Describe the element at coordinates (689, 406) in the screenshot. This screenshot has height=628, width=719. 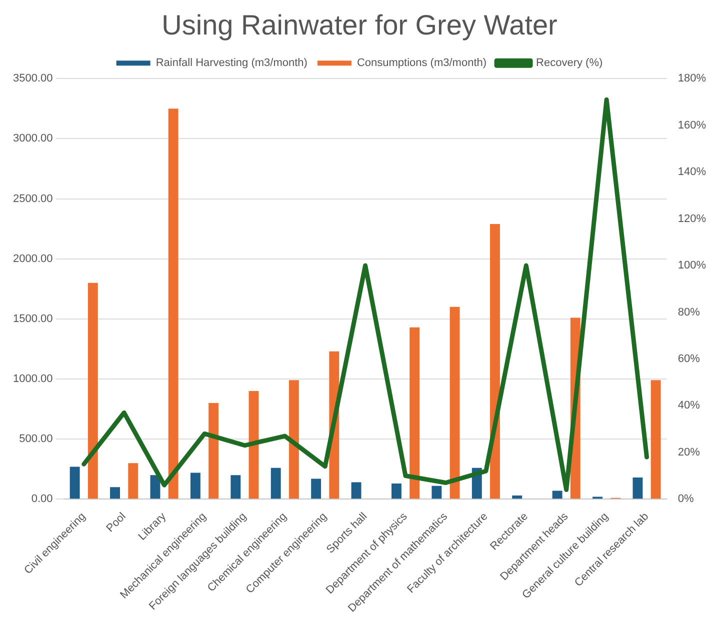
I see `y2-tick-label: 40%` at that location.